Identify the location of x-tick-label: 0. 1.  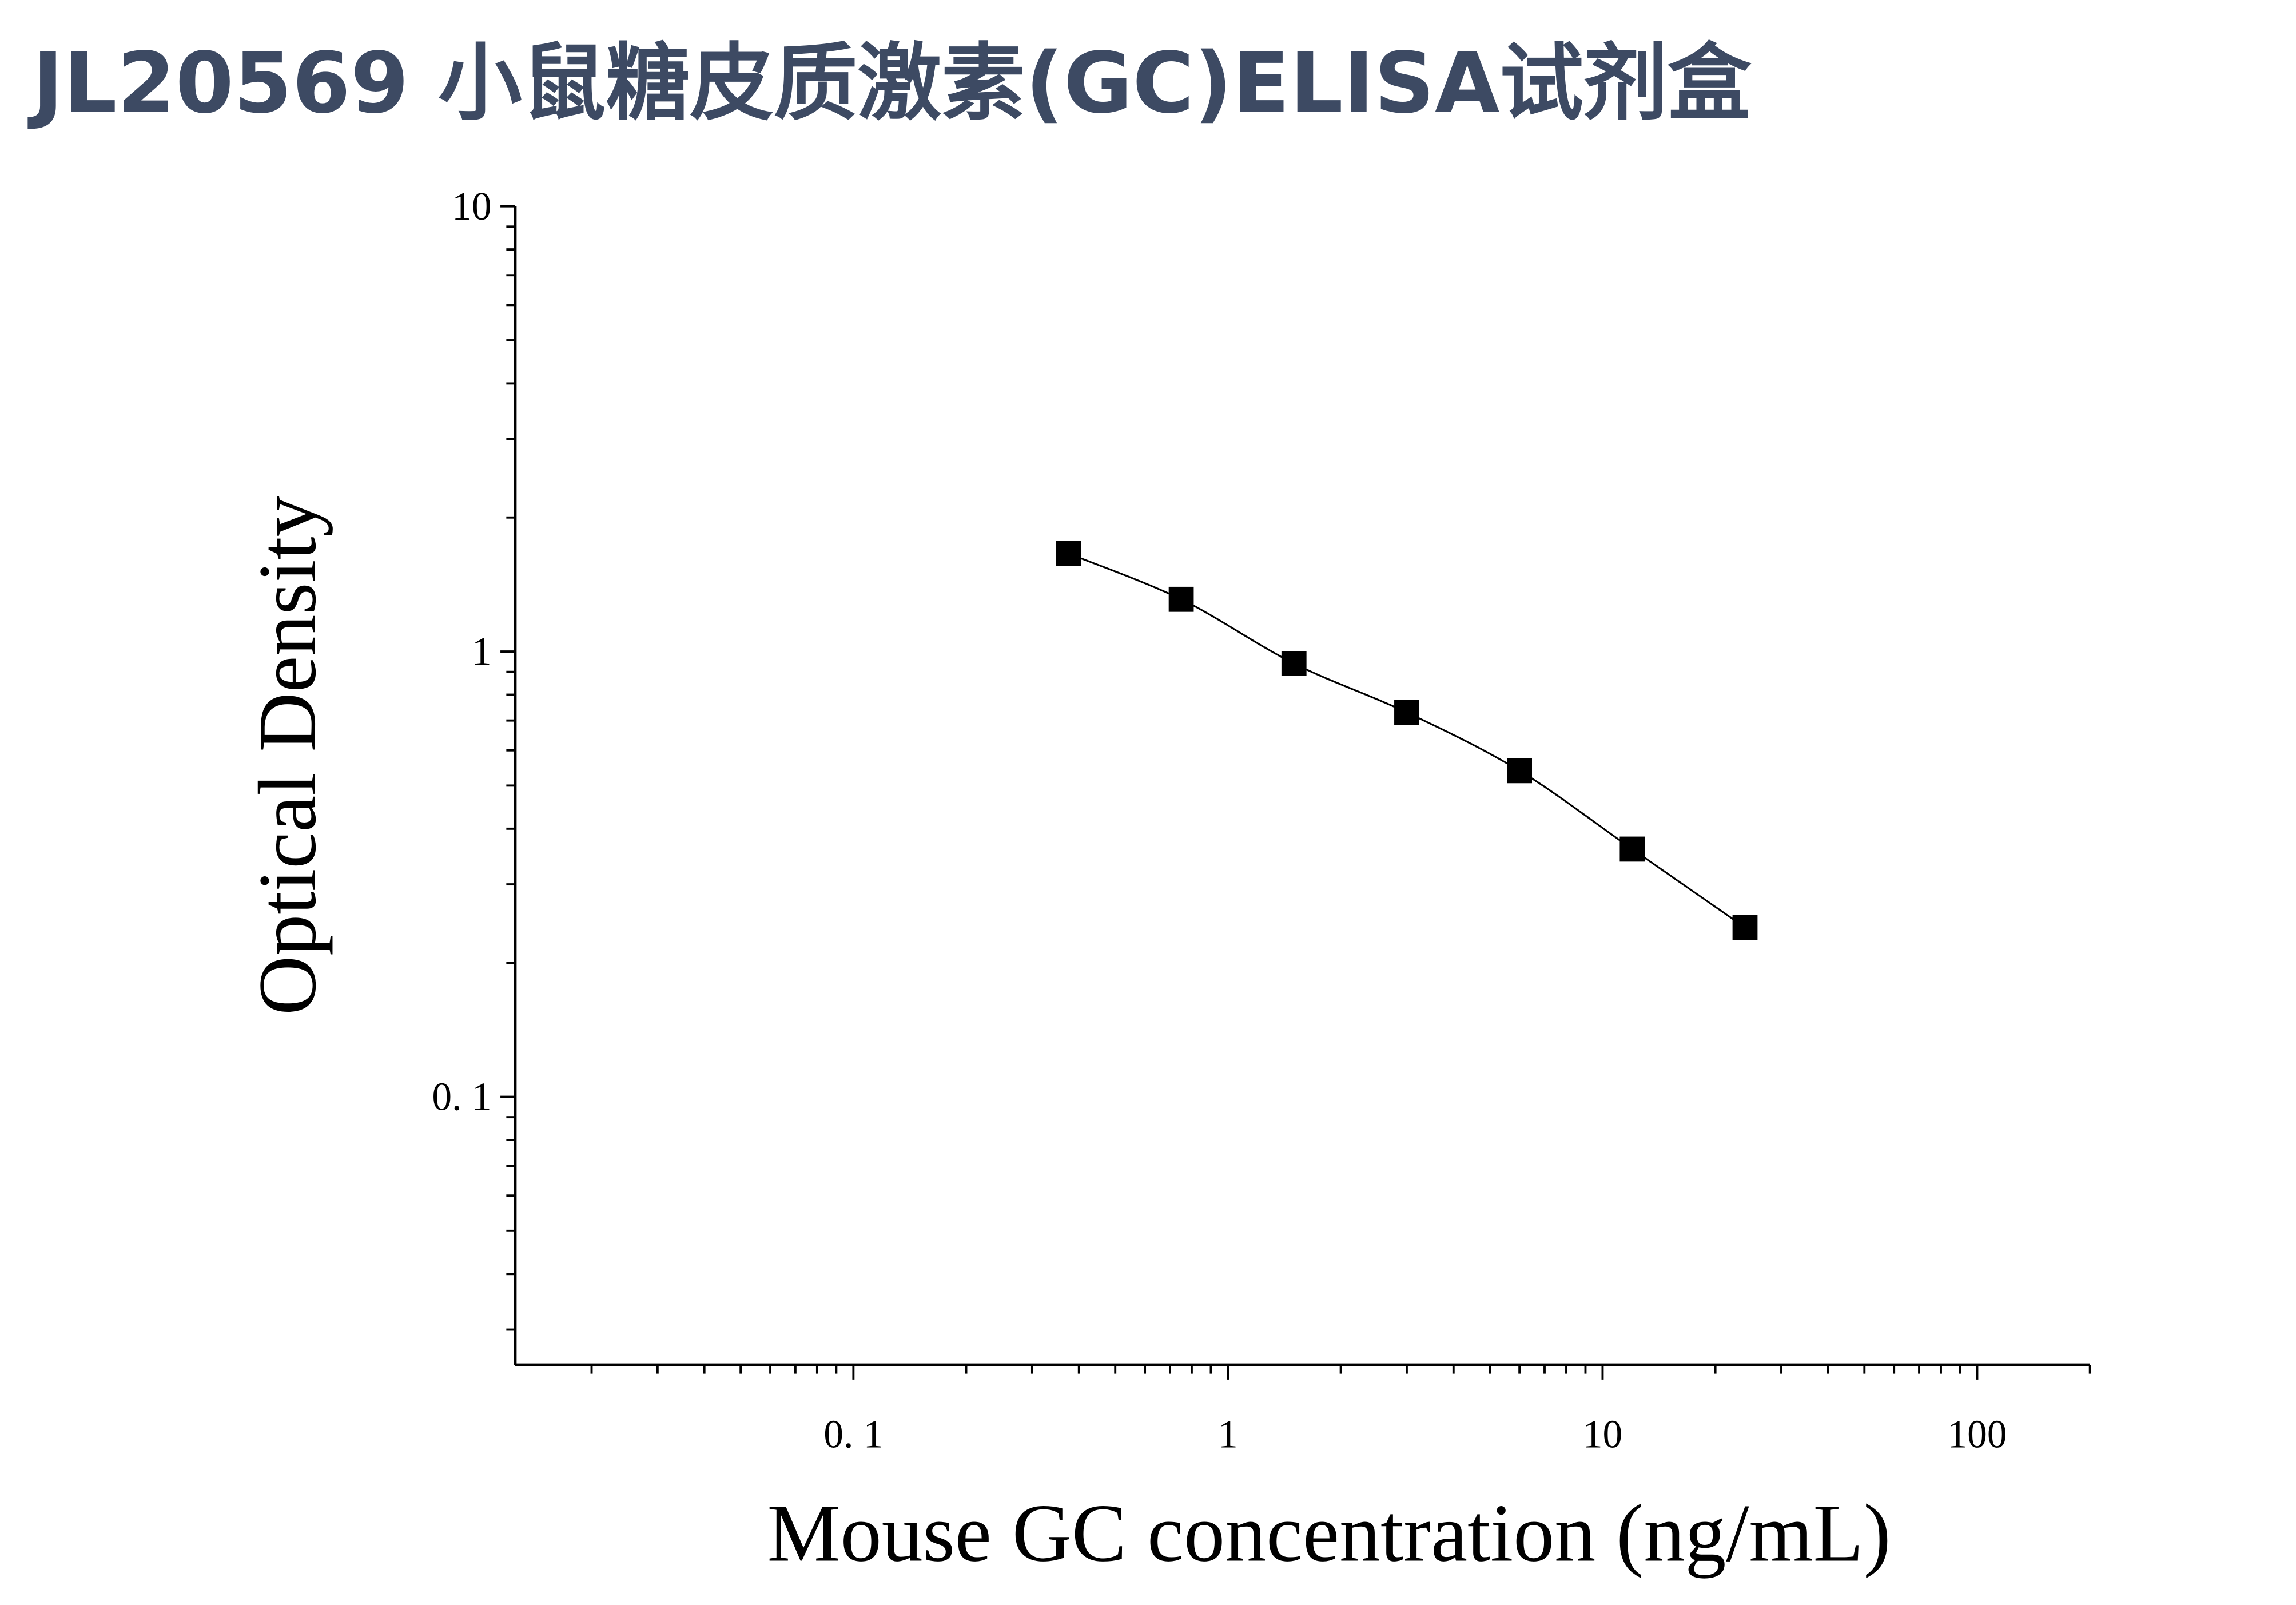
(853, 1434).